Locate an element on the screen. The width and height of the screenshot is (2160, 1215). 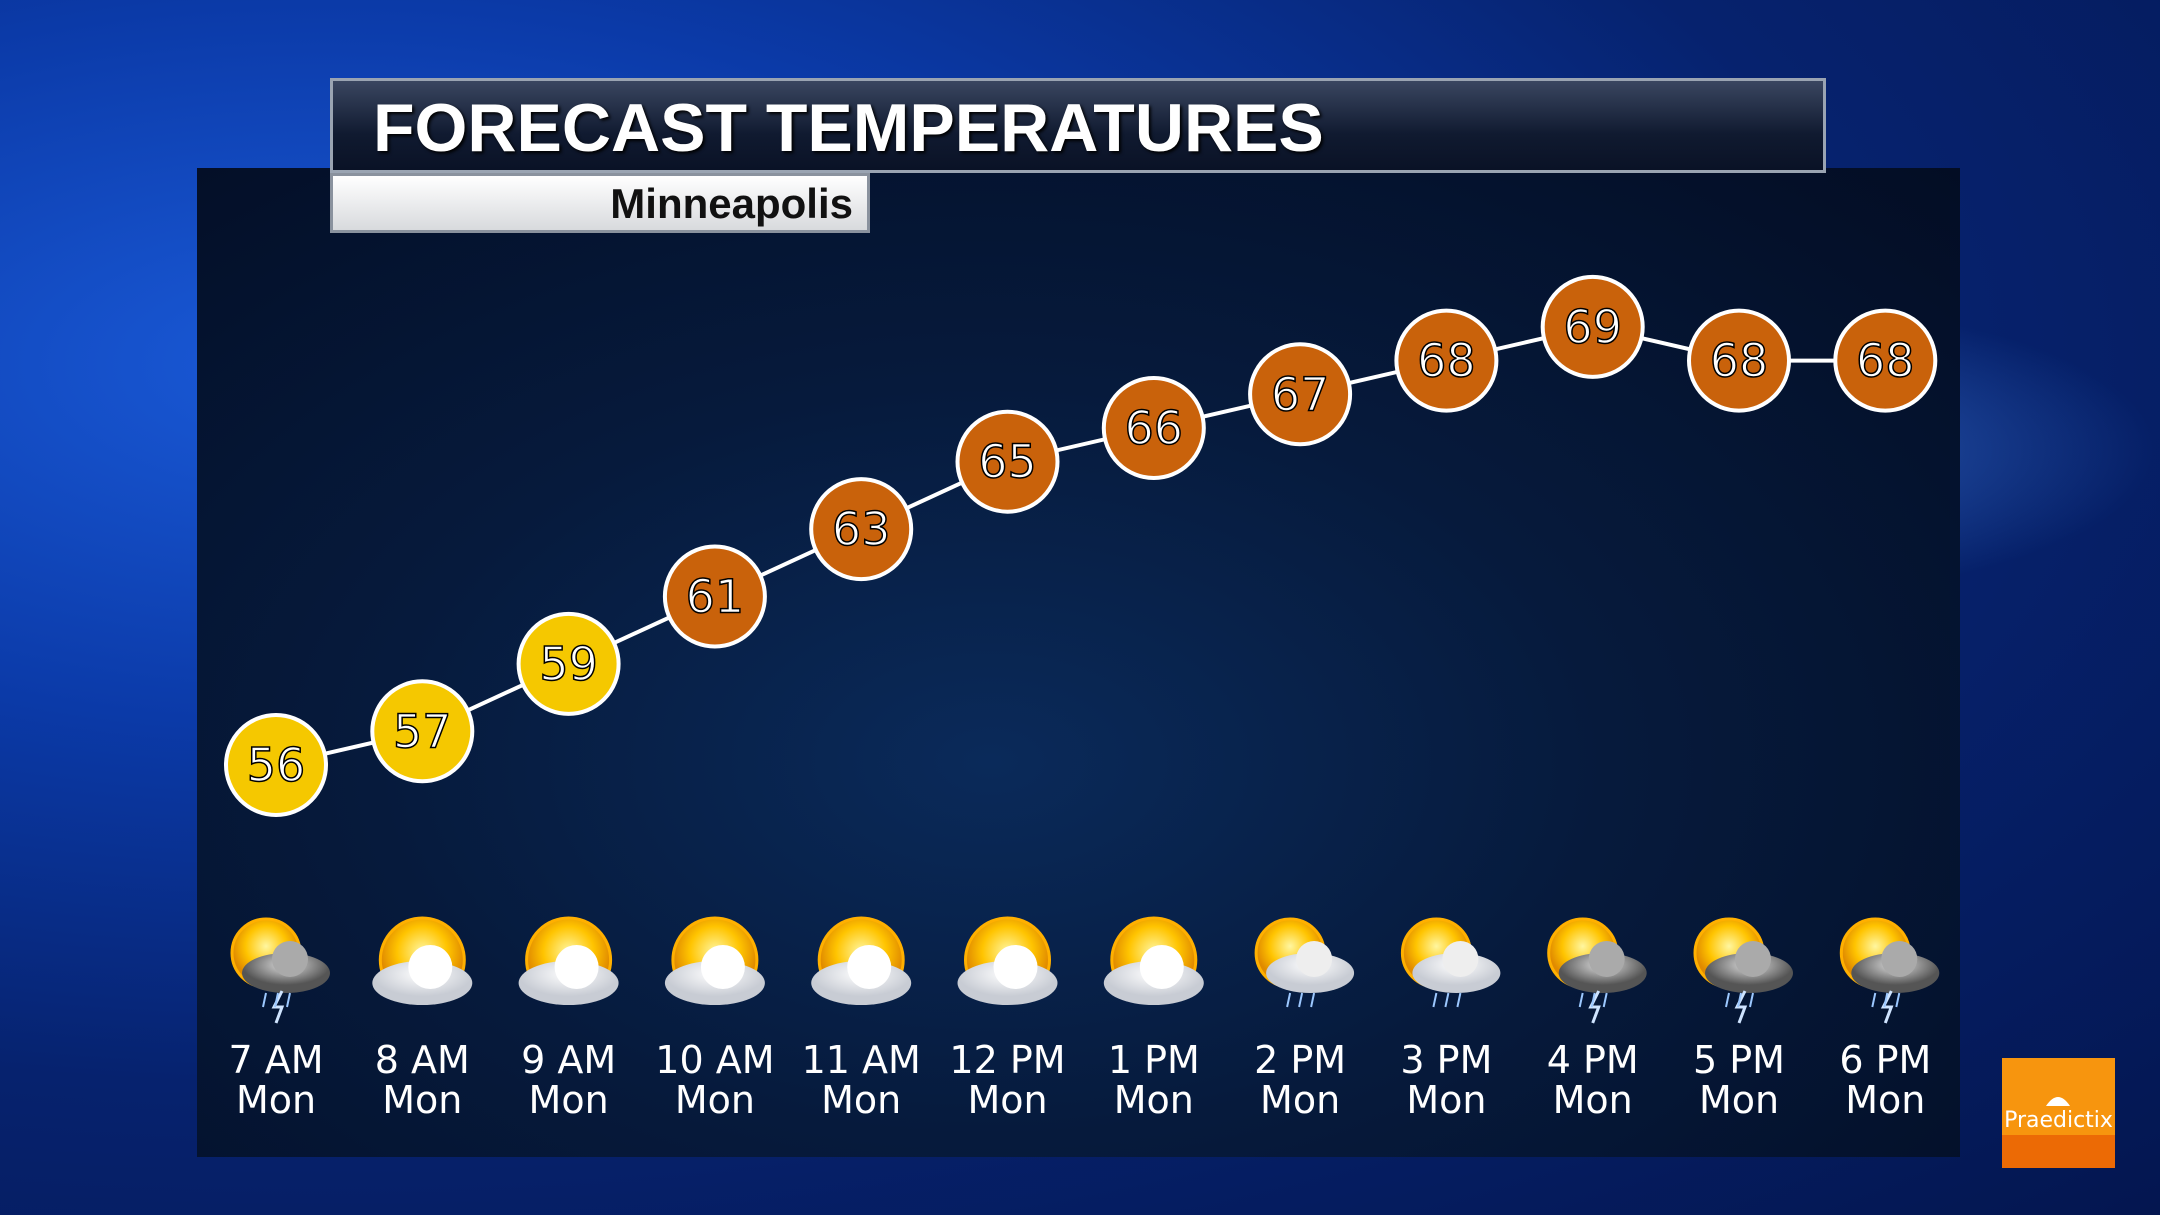
hour-label: 9 AM is located at coordinates (569, 1060).